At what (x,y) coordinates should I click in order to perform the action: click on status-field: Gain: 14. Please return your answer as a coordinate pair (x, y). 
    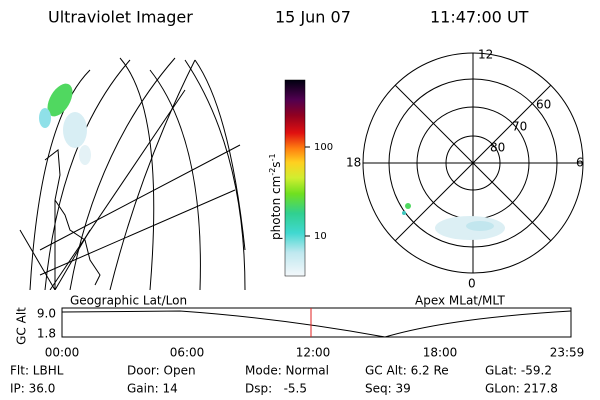
    Looking at the image, I should click on (152, 389).